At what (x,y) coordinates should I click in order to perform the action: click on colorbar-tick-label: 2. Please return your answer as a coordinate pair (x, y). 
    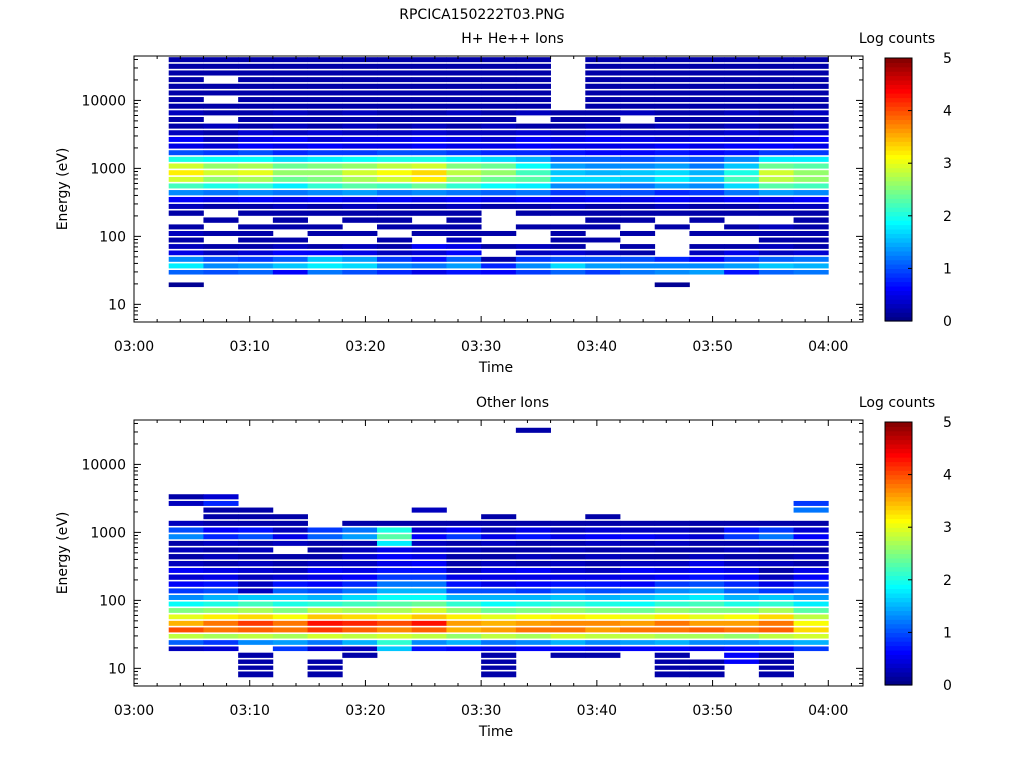
    Looking at the image, I should click on (947, 217).